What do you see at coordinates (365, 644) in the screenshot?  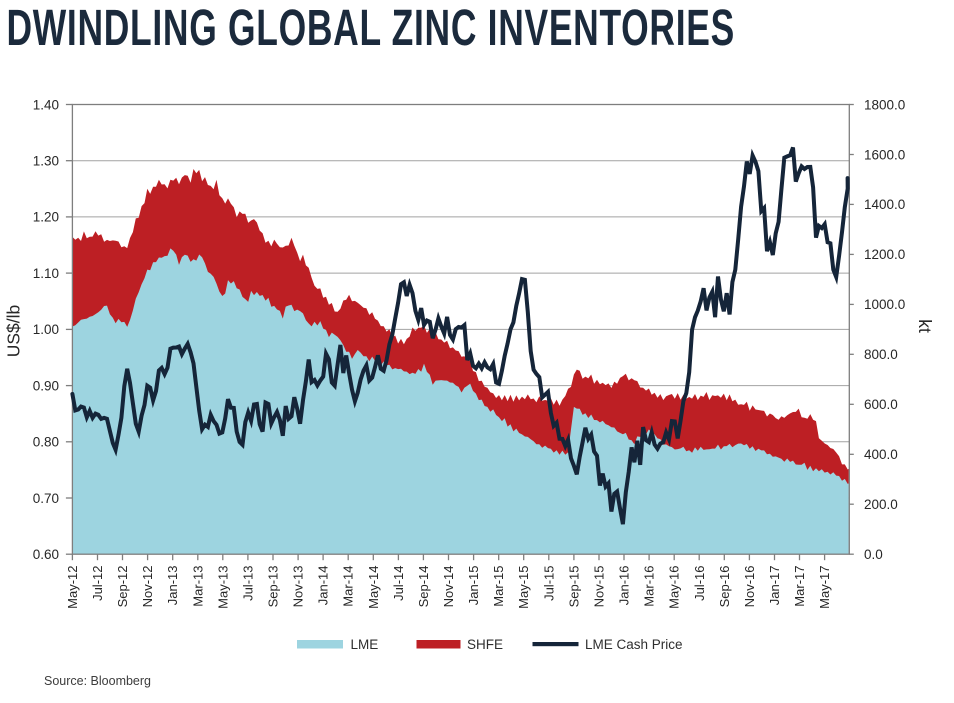 I see `svg-text: LME` at bounding box center [365, 644].